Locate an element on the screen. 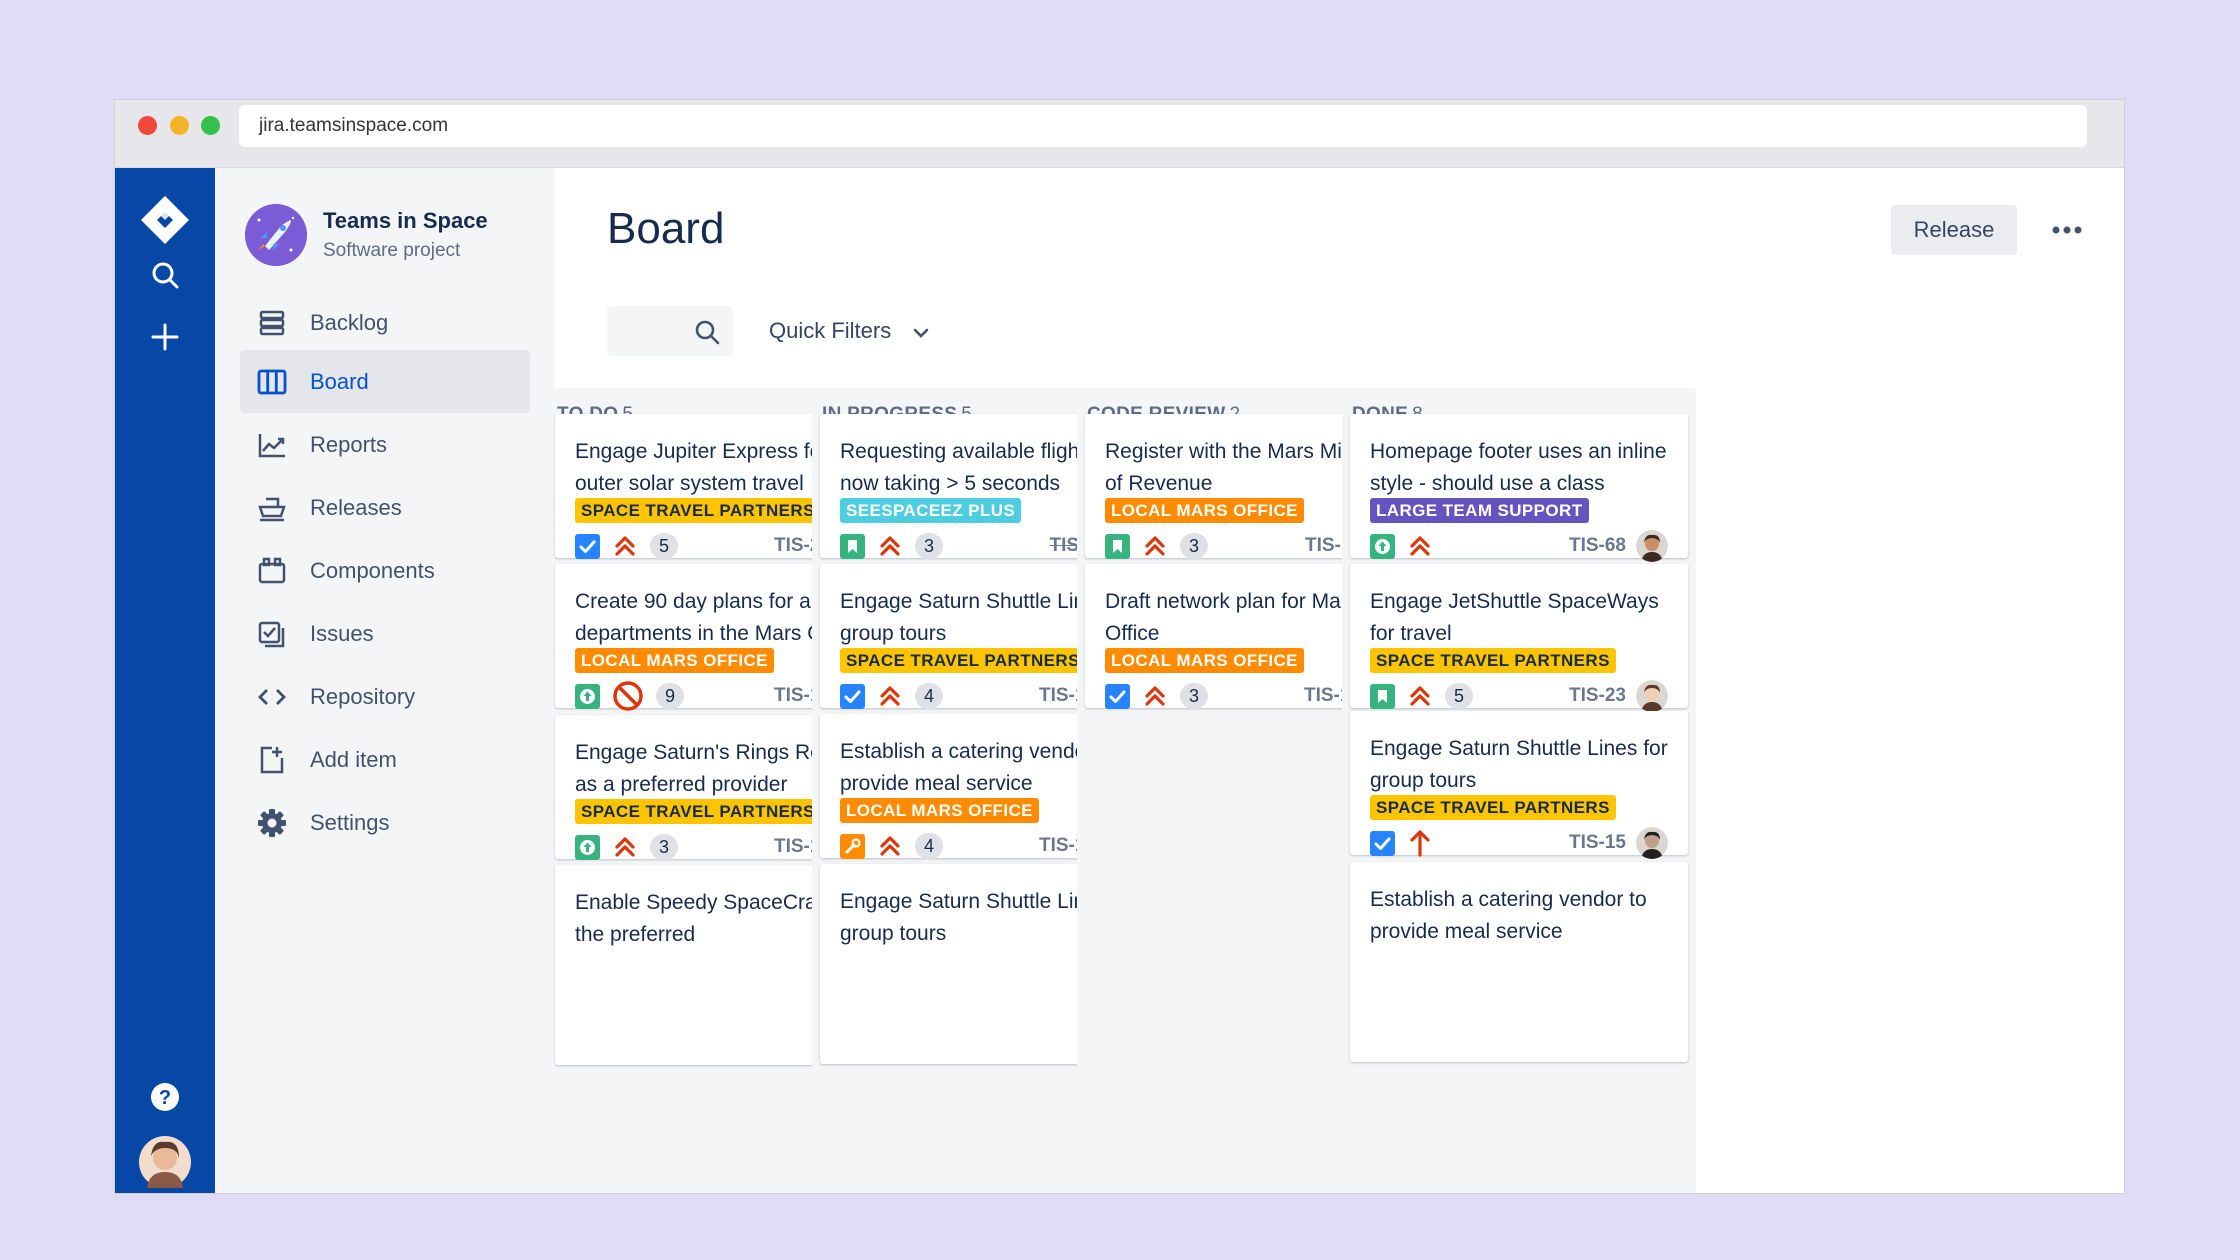 The image size is (2240, 1260). story-points-badge: 9 is located at coordinates (670, 696).